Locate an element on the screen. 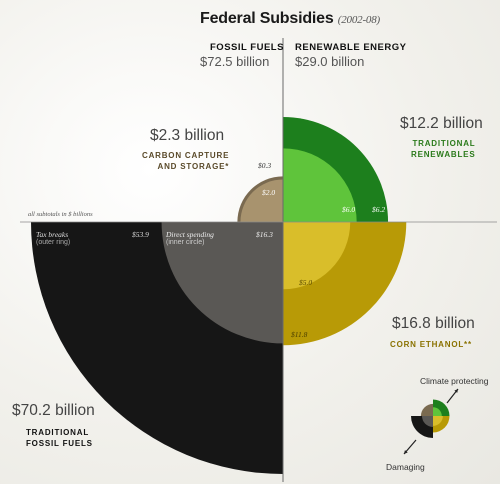 This screenshot has width=500, height=484. value-label-fossil-tax: $53.9 is located at coordinates (140, 234).